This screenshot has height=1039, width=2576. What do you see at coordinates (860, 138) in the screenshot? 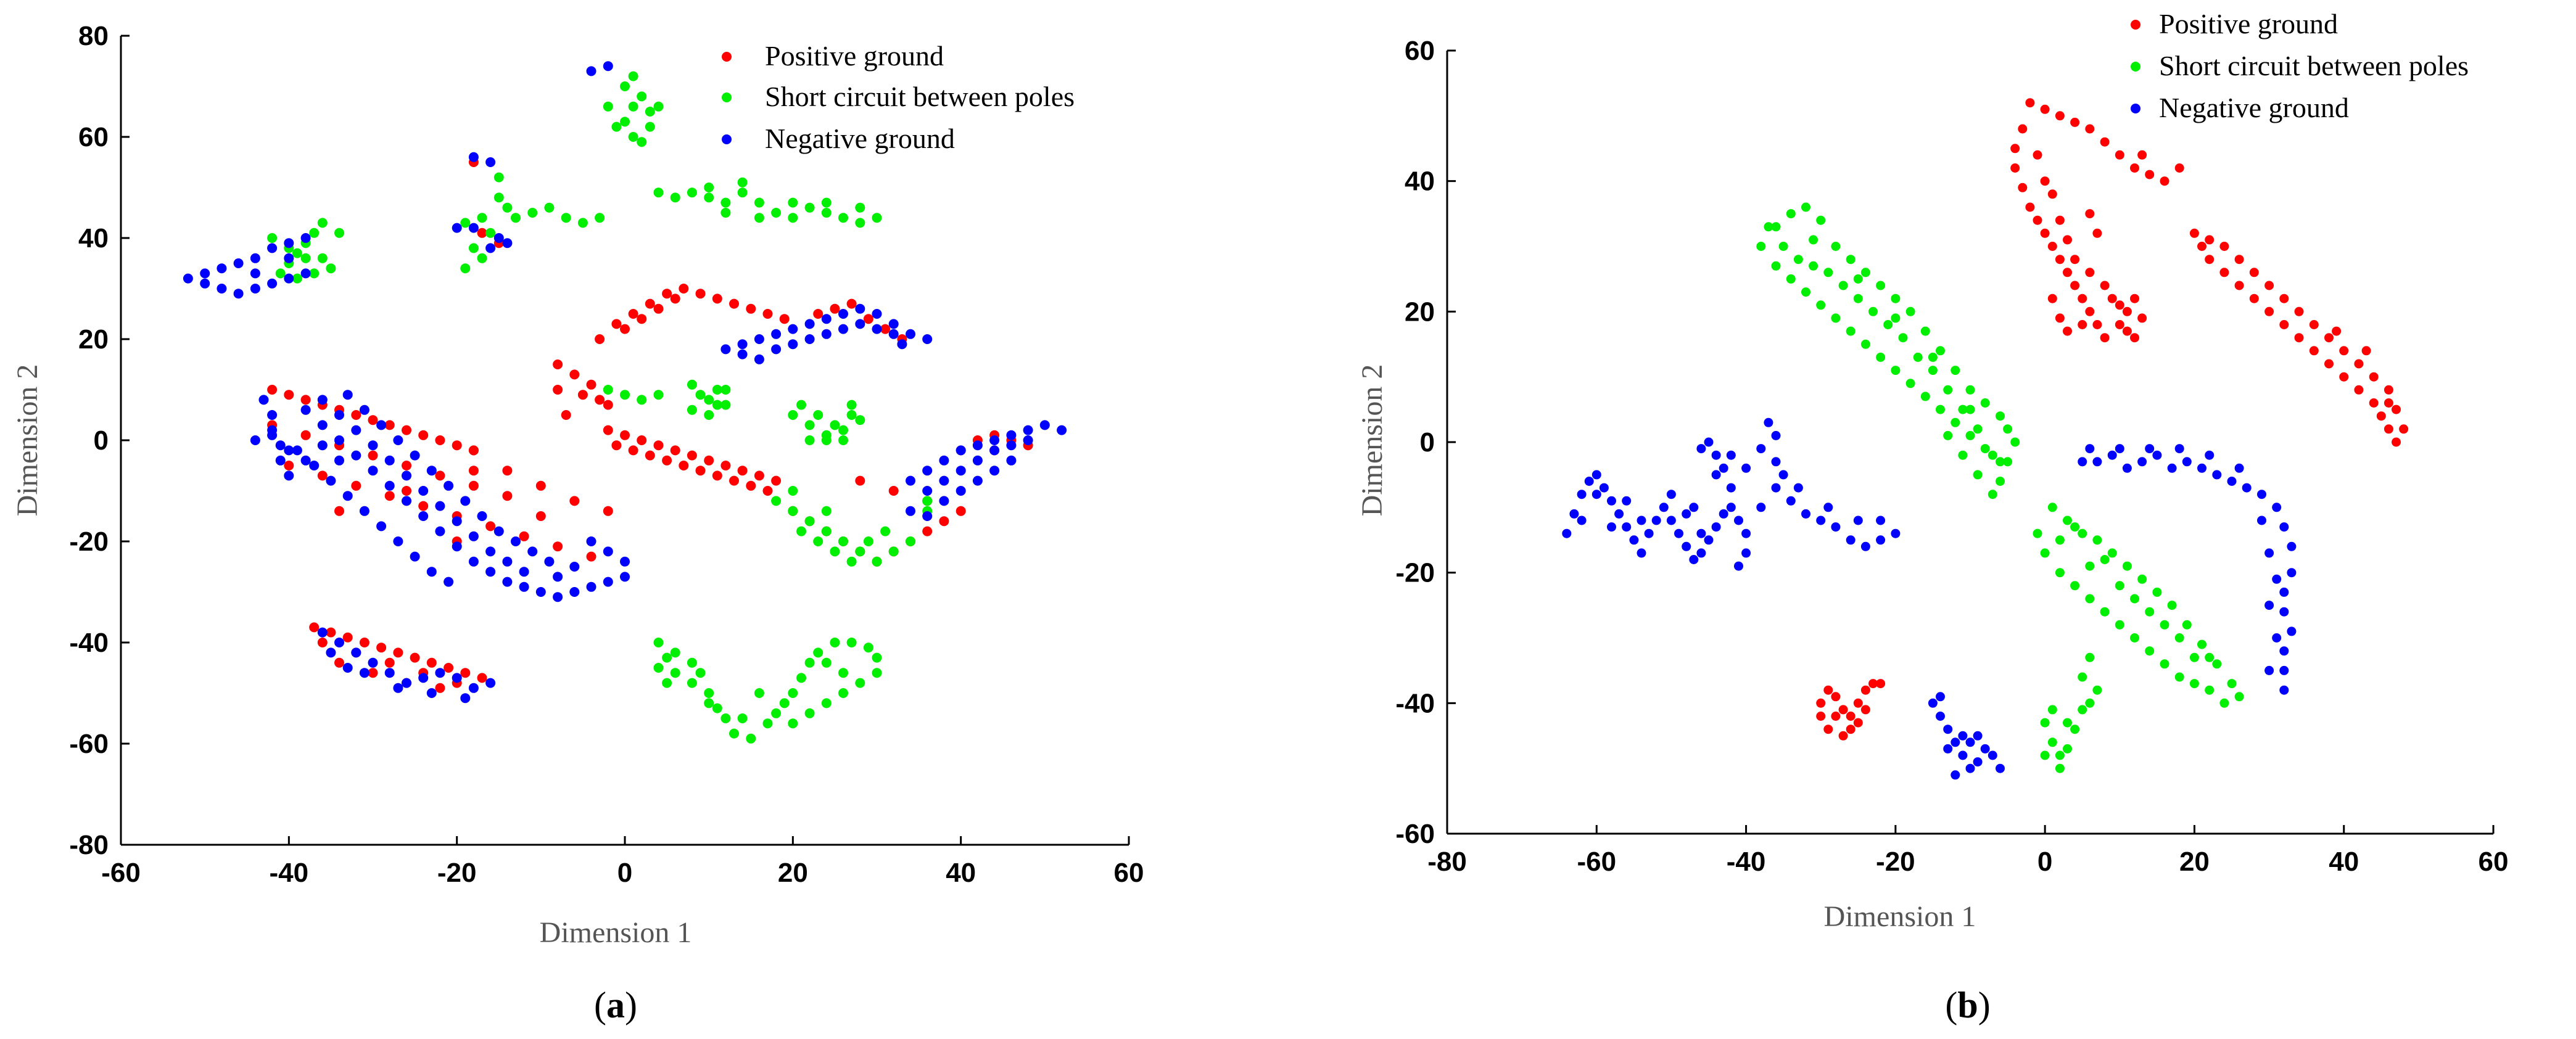
I see `legend-label: Negative ground` at bounding box center [860, 138].